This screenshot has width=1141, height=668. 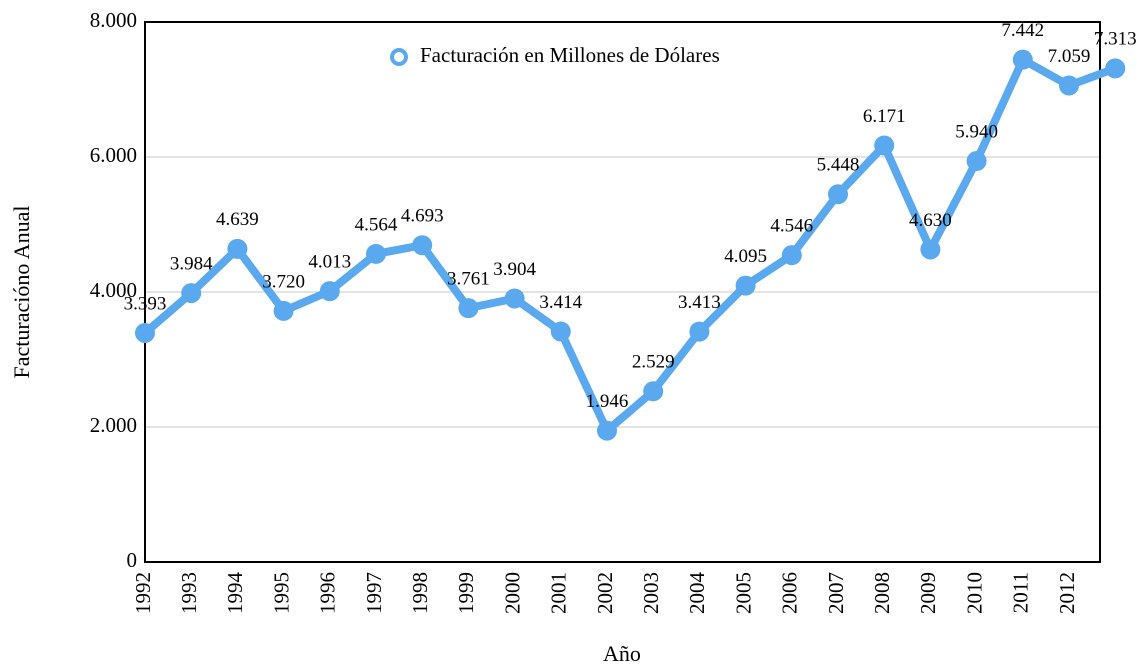 What do you see at coordinates (281, 593) in the screenshot?
I see `x-tick-label: 1995` at bounding box center [281, 593].